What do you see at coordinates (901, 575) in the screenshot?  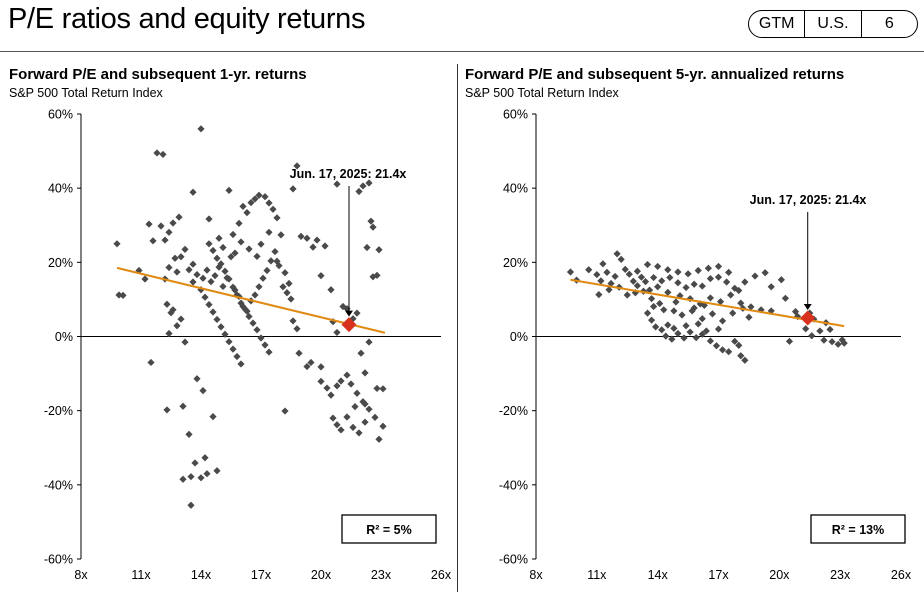 I see `right-x-tick-label: 26x` at bounding box center [901, 575].